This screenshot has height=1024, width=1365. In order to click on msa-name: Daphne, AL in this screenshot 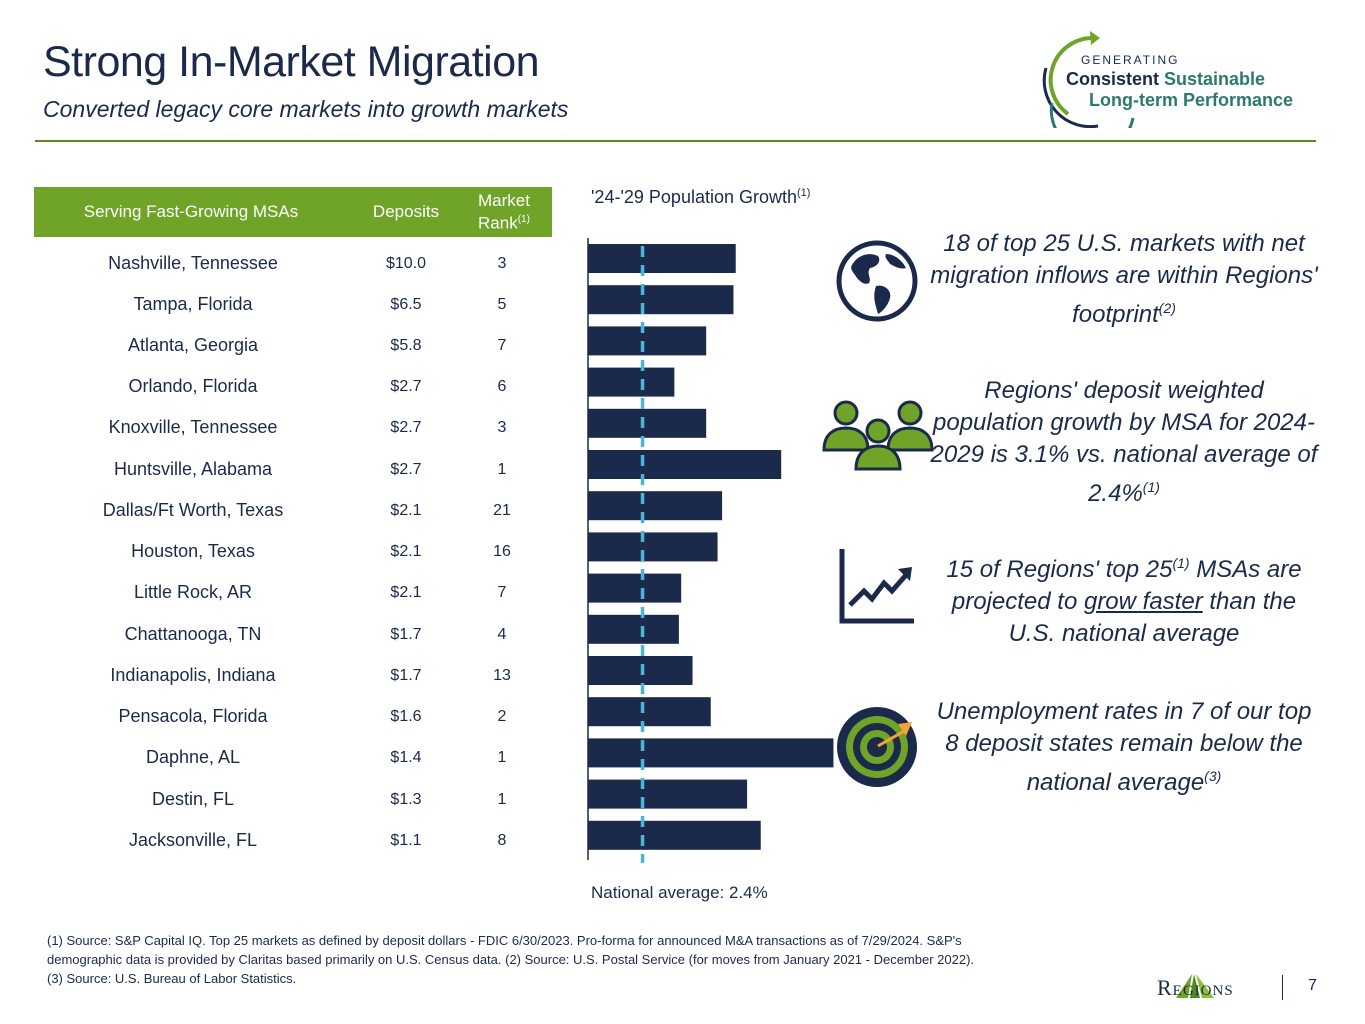, I will do `click(193, 757)`.